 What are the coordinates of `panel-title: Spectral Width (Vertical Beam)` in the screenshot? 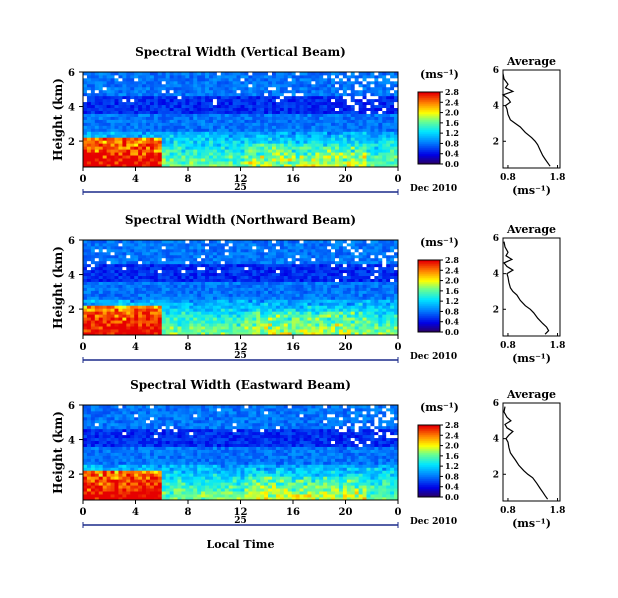 It's located at (240, 52).